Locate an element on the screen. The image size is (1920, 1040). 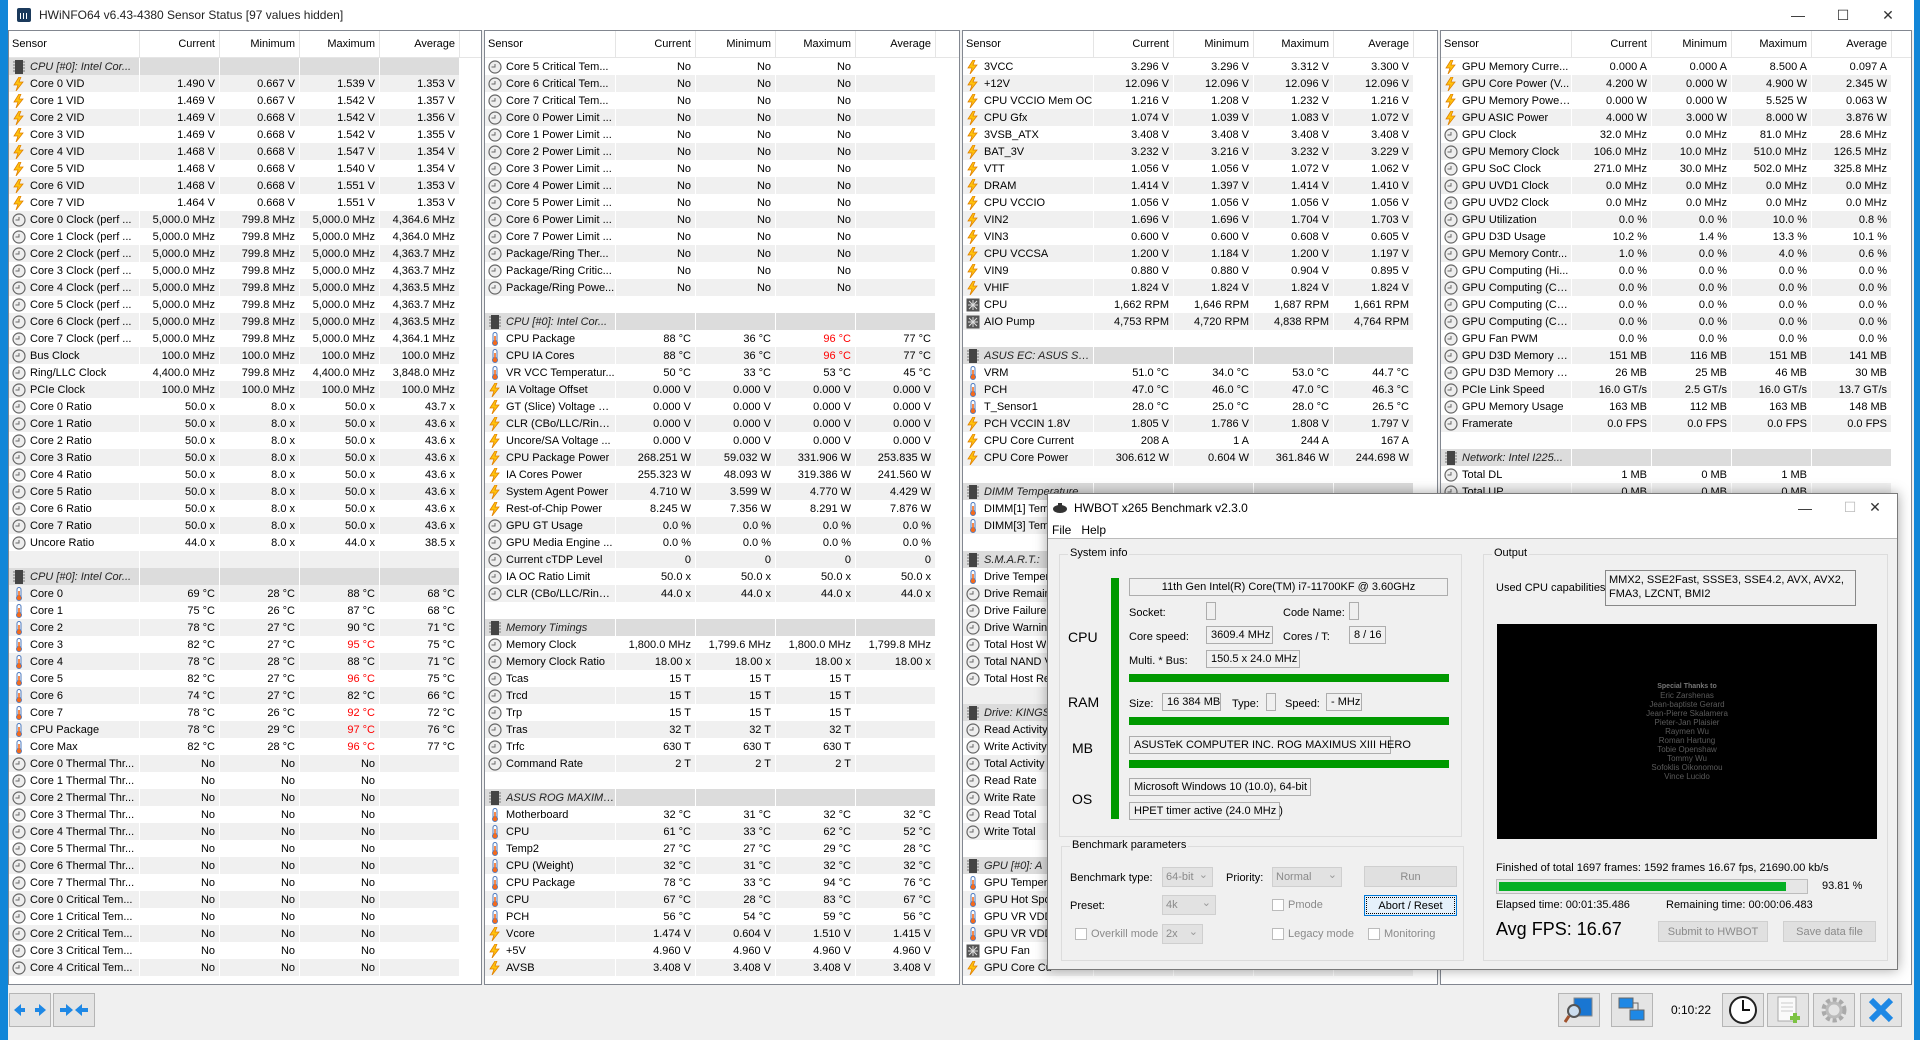
collapse-columns-button is located at coordinates (74, 1010).